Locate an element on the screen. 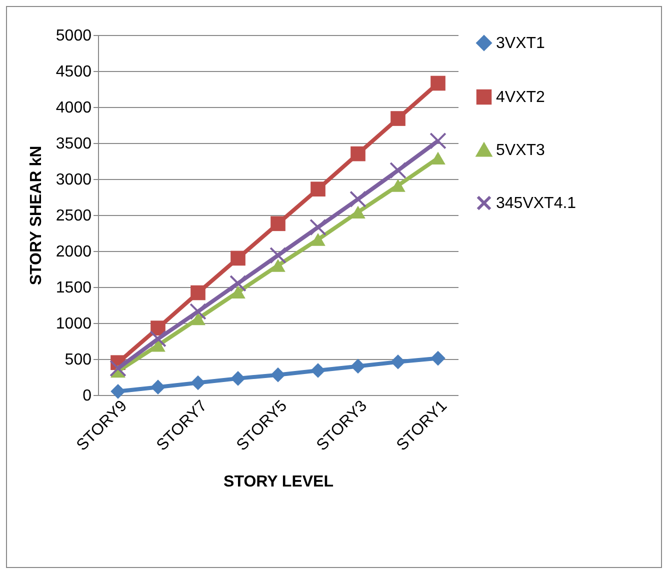 The image size is (670, 576). x-axis-title: STORY LEVEL is located at coordinates (279, 482).